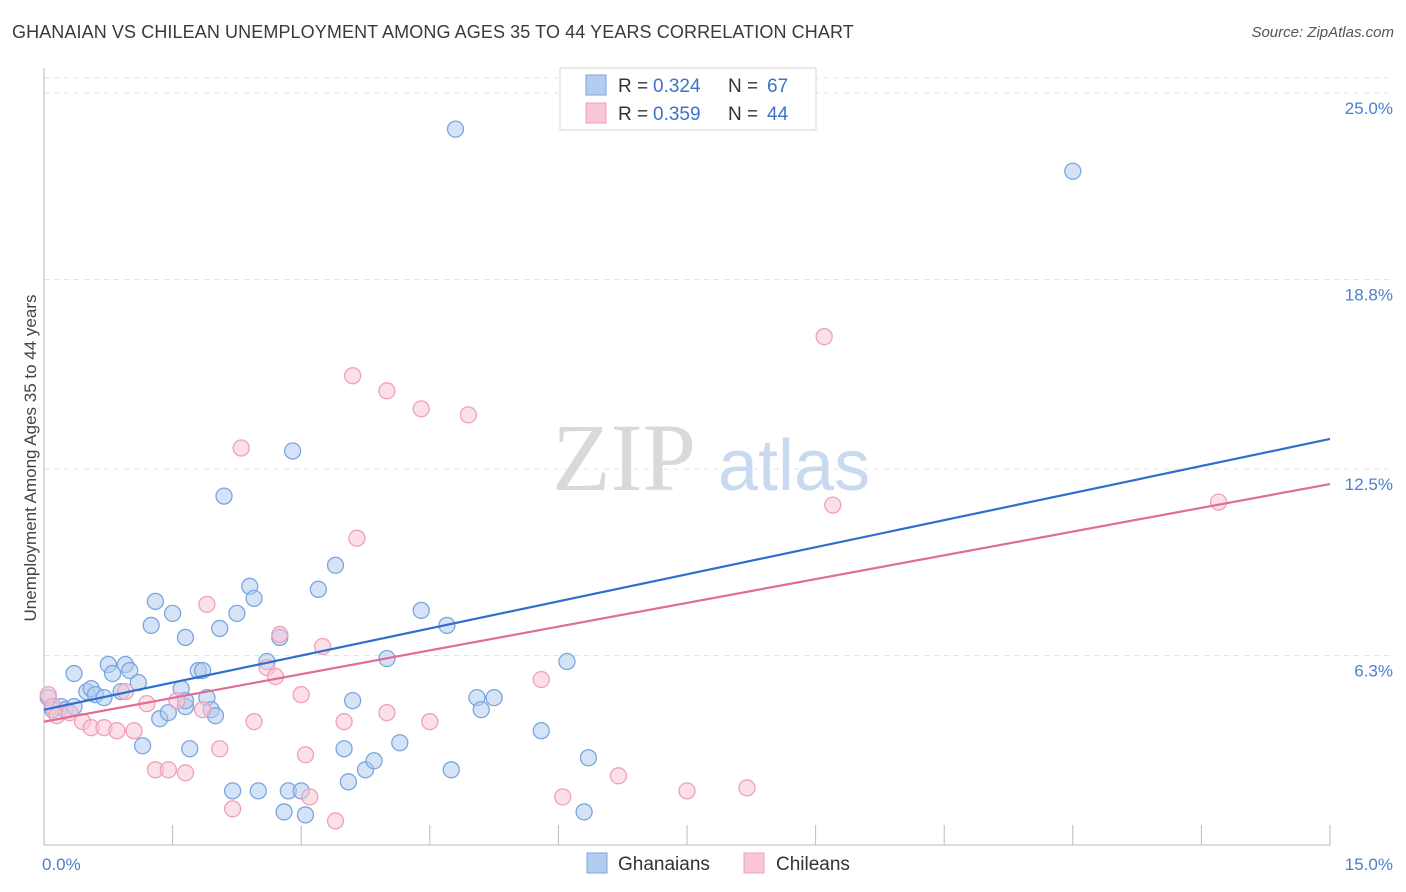  Describe the element at coordinates (677, 114) in the screenshot. I see `legend-r-value-chileans: 0.359` at that location.